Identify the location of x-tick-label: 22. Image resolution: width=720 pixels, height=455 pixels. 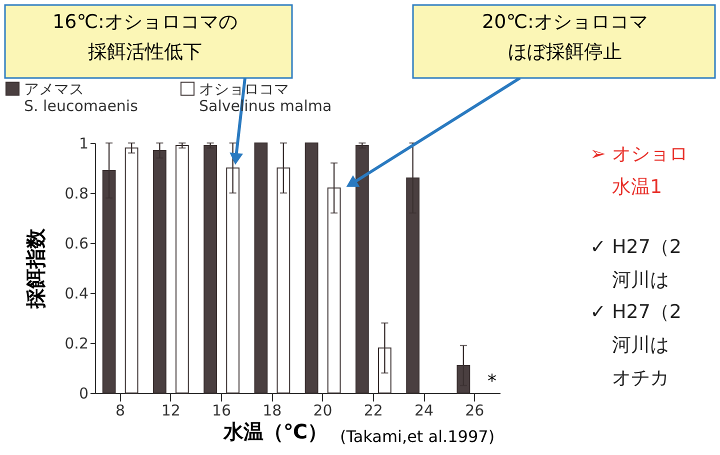
(373, 411).